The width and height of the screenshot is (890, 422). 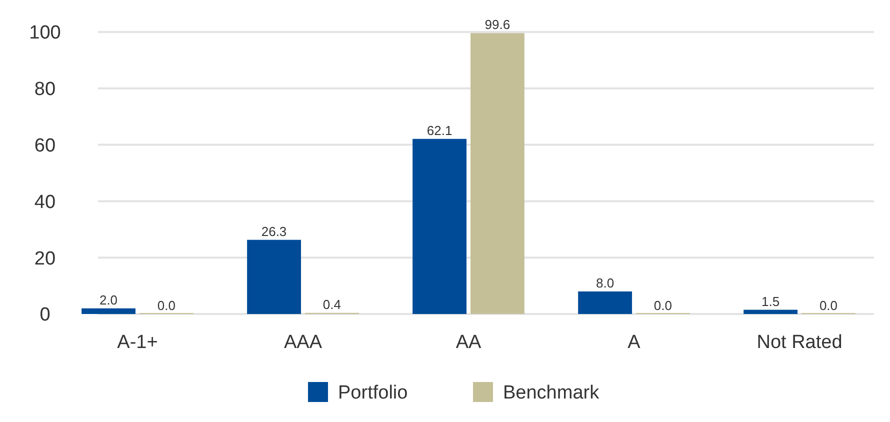 I want to click on data-label: 1.5, so click(x=771, y=301).